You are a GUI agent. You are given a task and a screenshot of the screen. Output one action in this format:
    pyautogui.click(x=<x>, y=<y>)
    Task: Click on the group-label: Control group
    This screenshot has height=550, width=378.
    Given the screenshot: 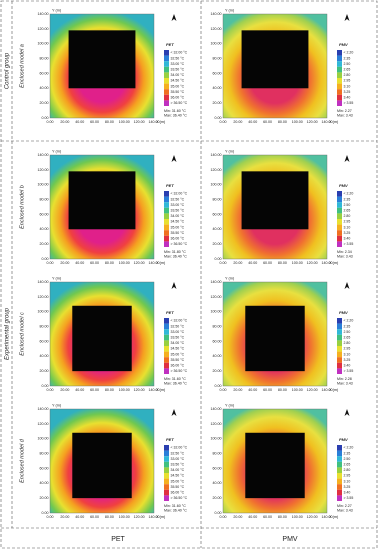 What is the action you would take?
    pyautogui.click(x=8, y=70)
    